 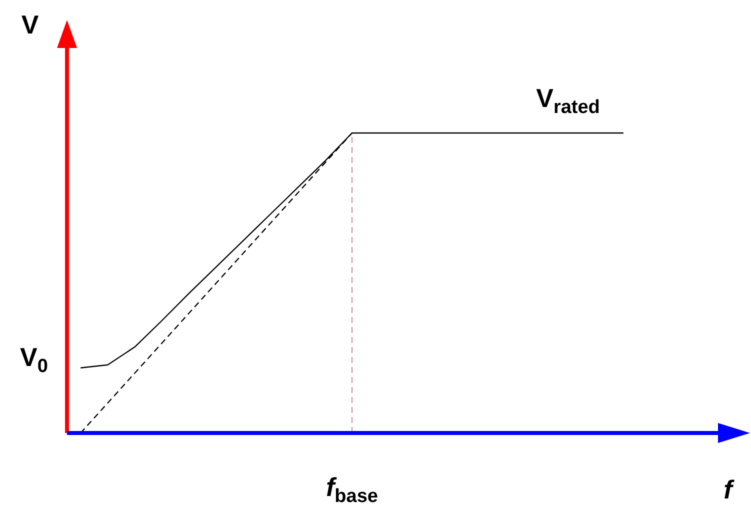 What do you see at coordinates (568, 101) in the screenshot?
I see `annotation: V$_{rated}$` at bounding box center [568, 101].